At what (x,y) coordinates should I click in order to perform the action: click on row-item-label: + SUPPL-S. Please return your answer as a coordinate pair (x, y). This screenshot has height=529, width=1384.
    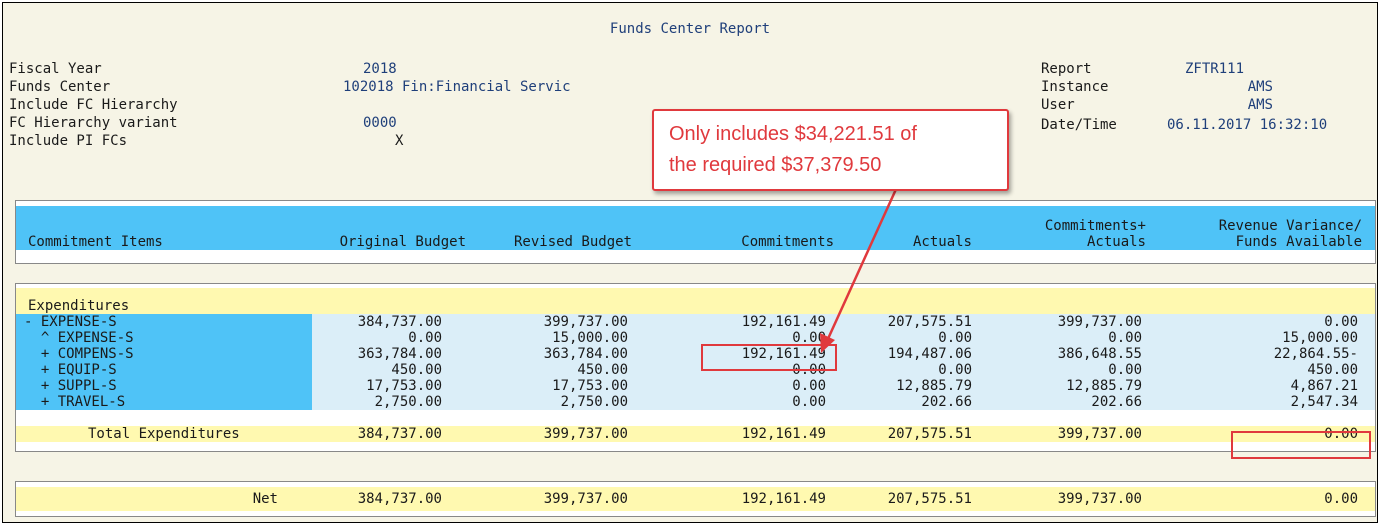
    Looking at the image, I should click on (164, 386).